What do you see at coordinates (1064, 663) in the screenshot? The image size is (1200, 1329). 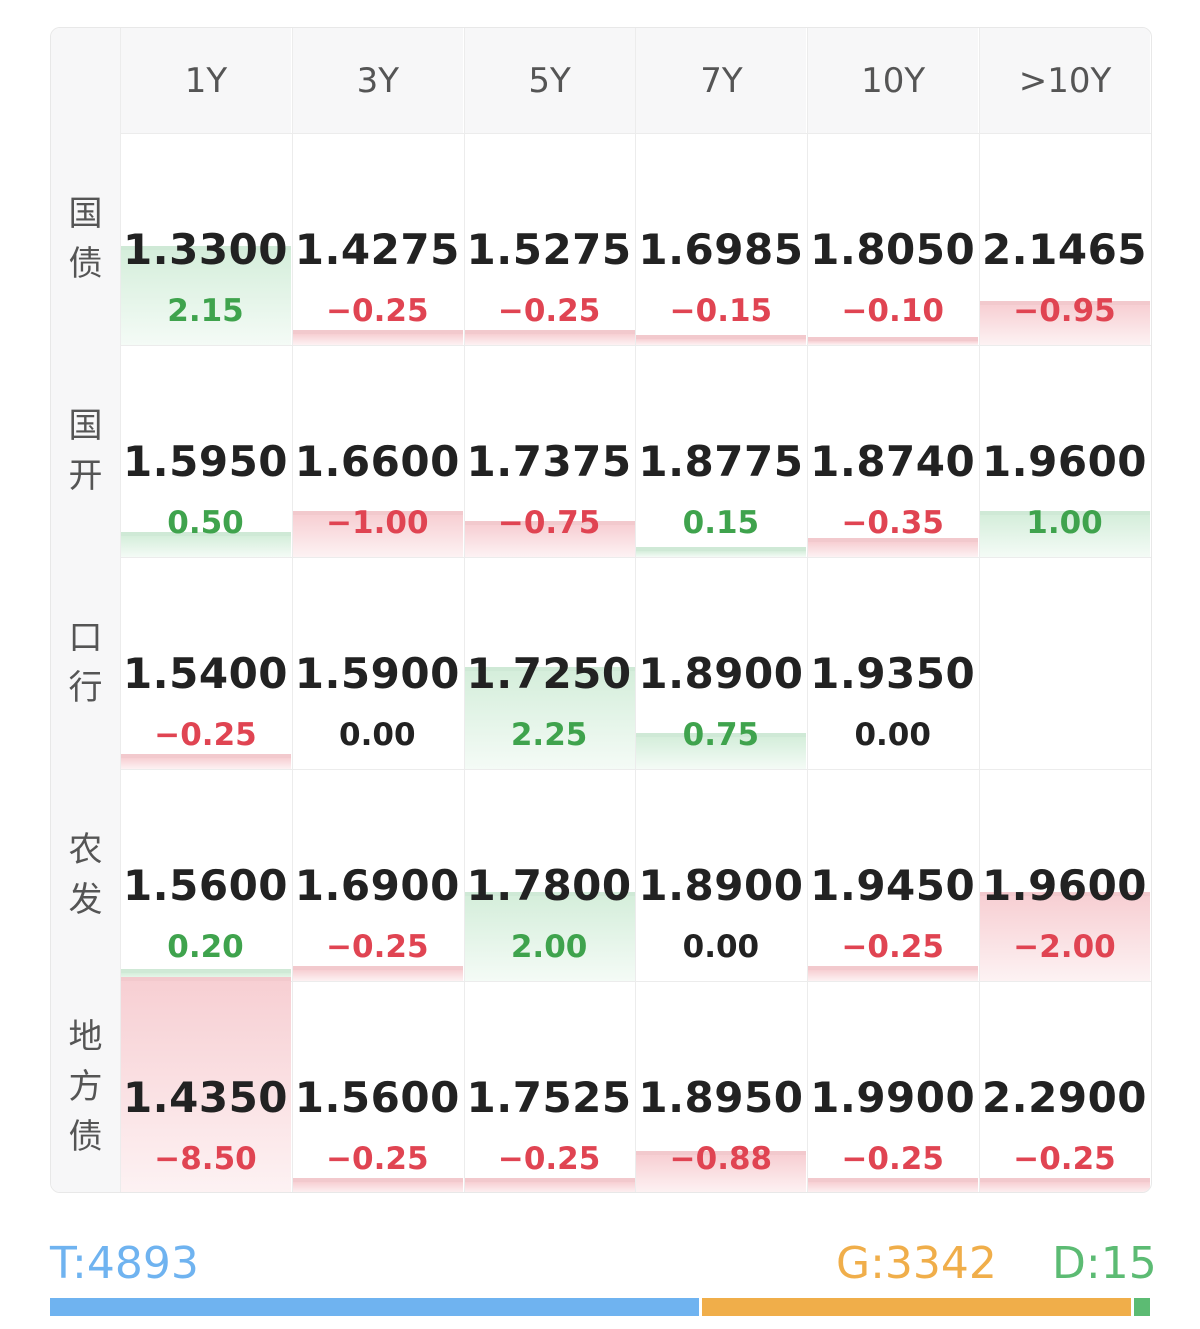 I see `rate-cell` at bounding box center [1064, 663].